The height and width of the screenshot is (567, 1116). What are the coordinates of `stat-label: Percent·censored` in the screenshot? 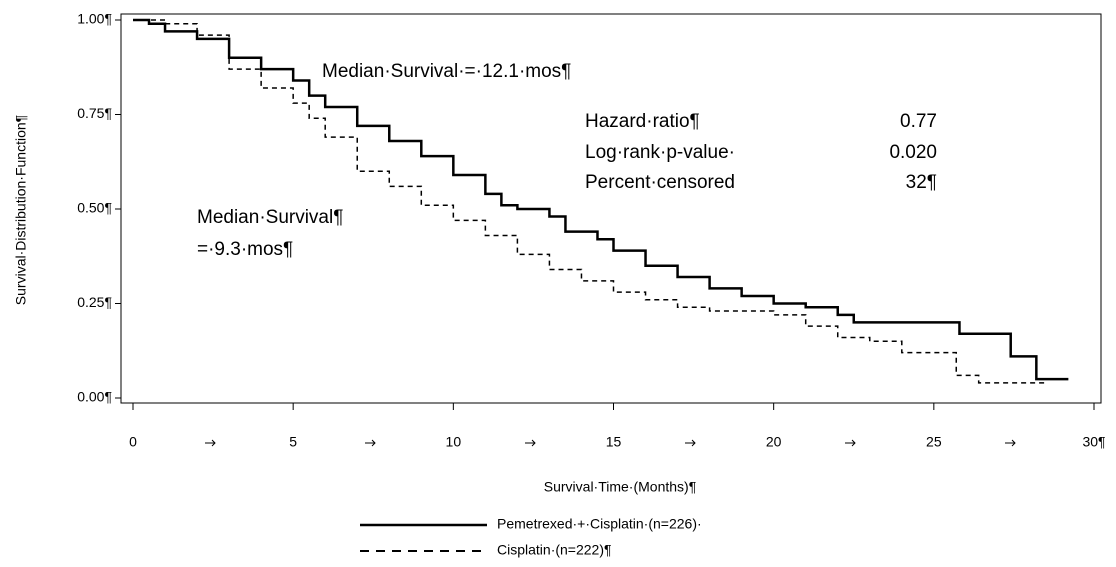 It's located at (660, 182).